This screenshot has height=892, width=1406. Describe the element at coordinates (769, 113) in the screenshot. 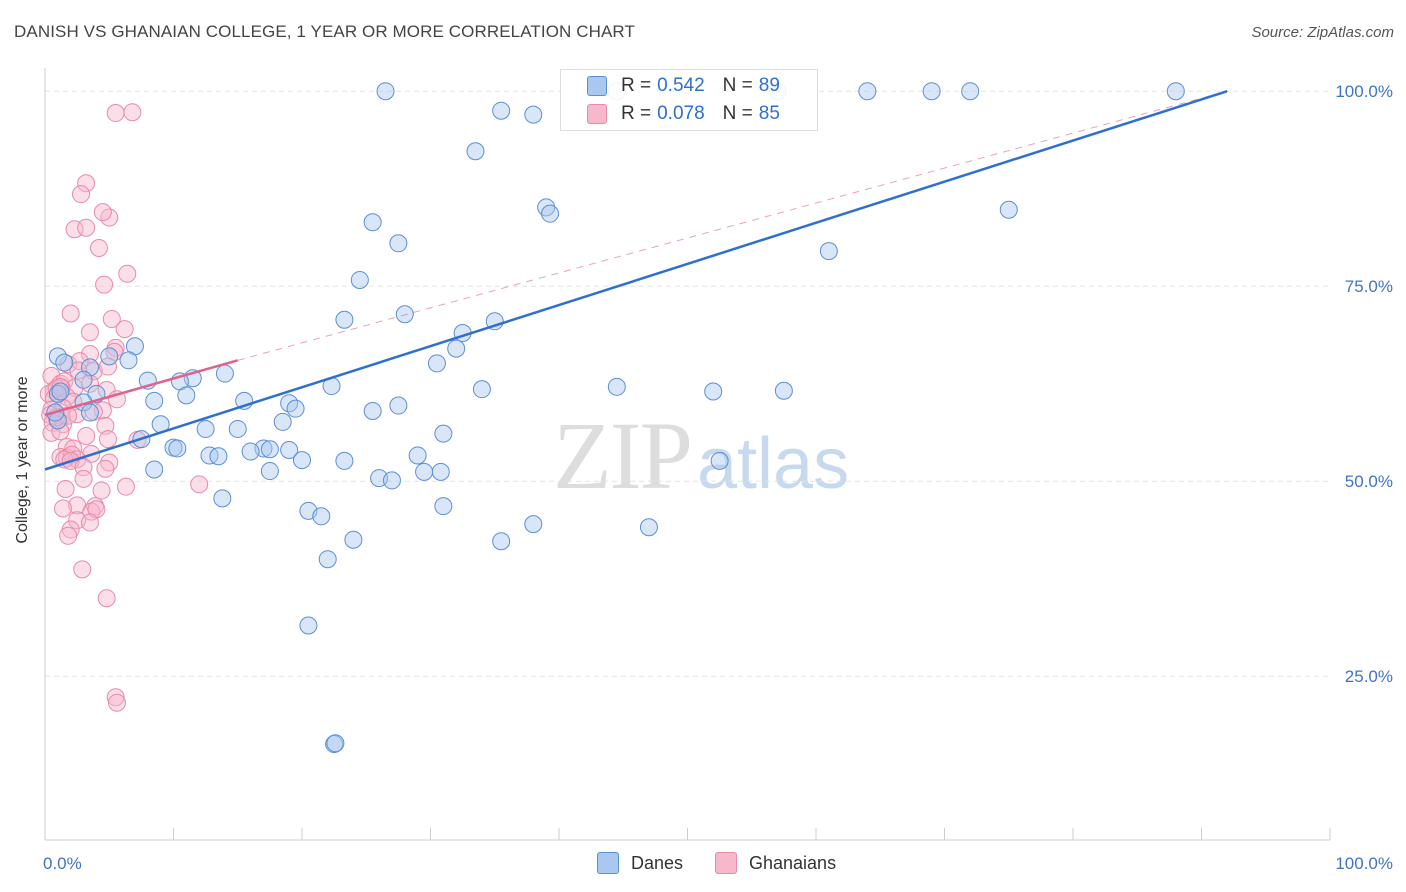

I see `ghanaians-n-value: 85` at that location.